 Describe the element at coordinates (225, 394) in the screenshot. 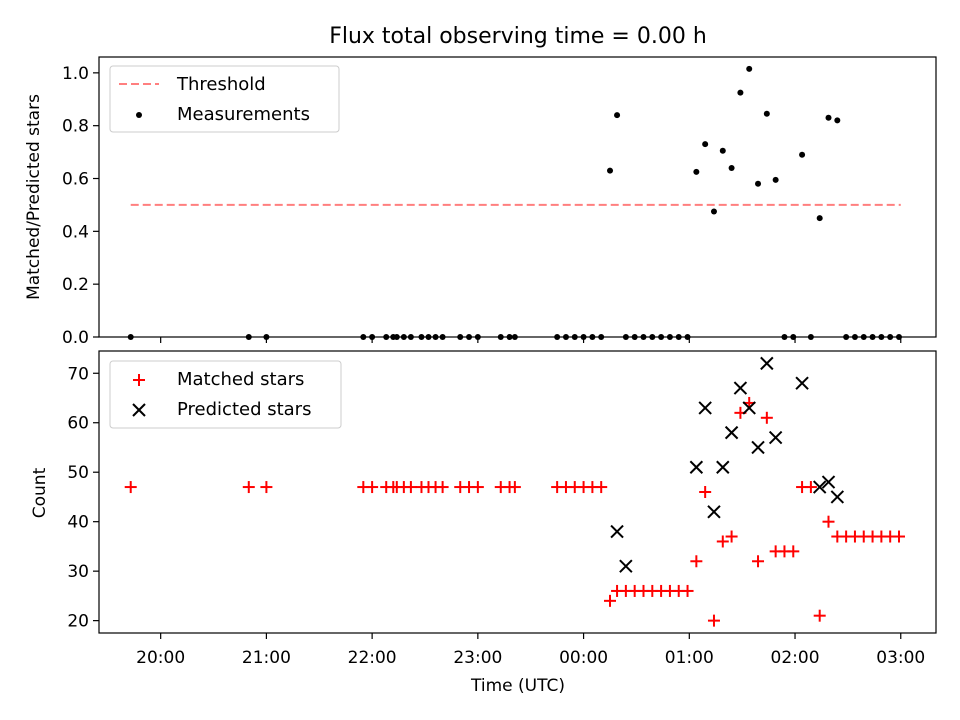

I see `bottom-legend-box` at that location.